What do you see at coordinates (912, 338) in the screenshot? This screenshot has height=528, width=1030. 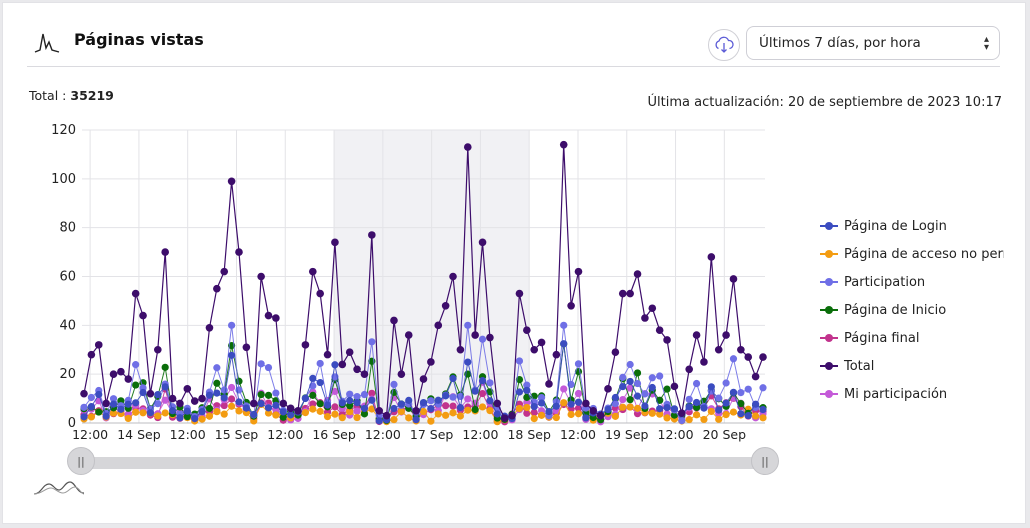 I see `legend-item: Página final` at bounding box center [912, 338].